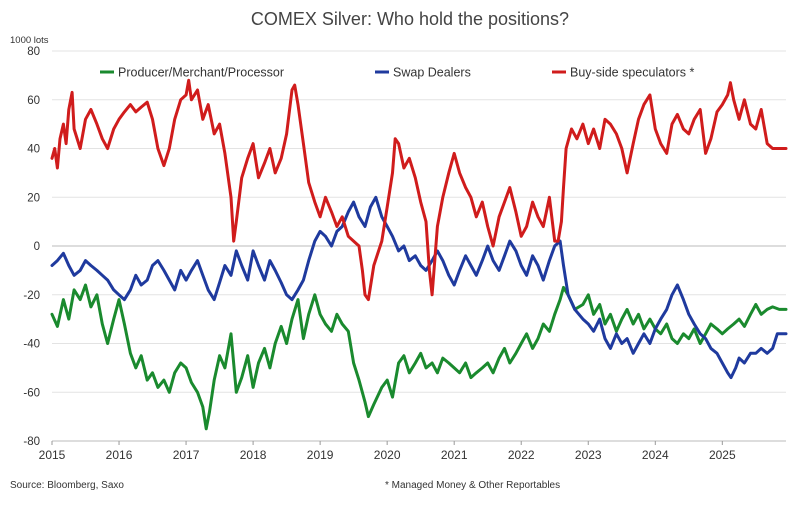 This screenshot has height=526, width=800. What do you see at coordinates (201, 73) in the screenshot?
I see `legend-label-1: Producer/Merchant/Processor` at bounding box center [201, 73].